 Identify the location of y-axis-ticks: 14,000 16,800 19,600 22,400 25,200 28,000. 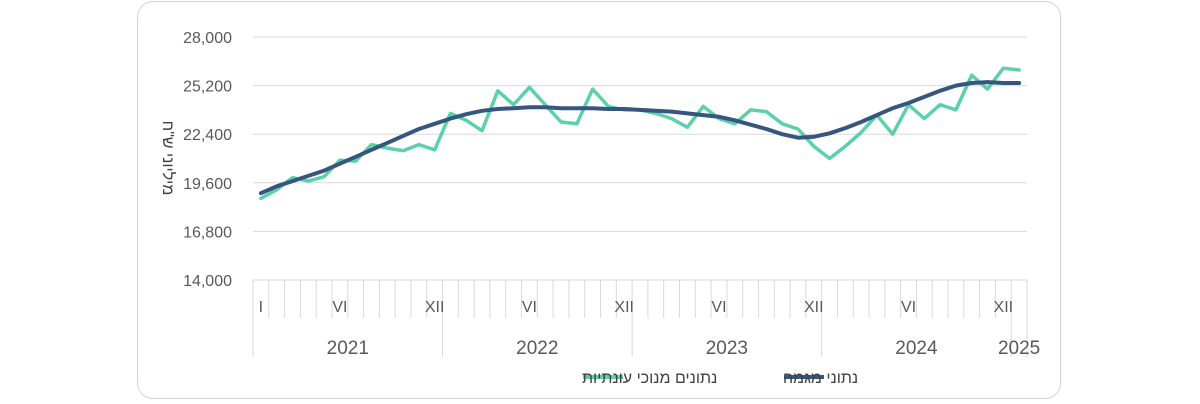
(207, 160).